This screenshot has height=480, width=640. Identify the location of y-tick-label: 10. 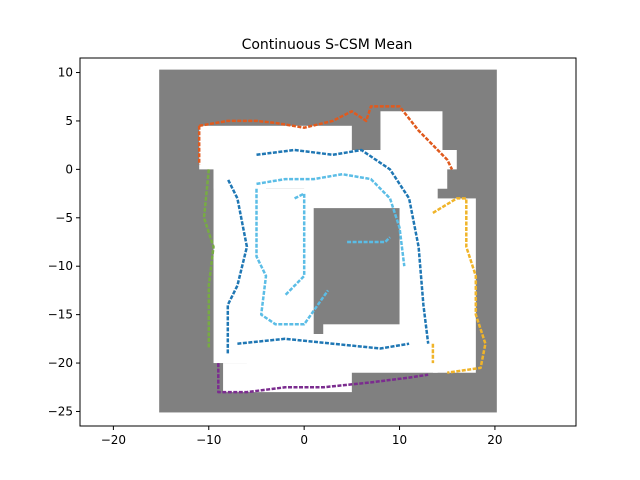
(65, 73).